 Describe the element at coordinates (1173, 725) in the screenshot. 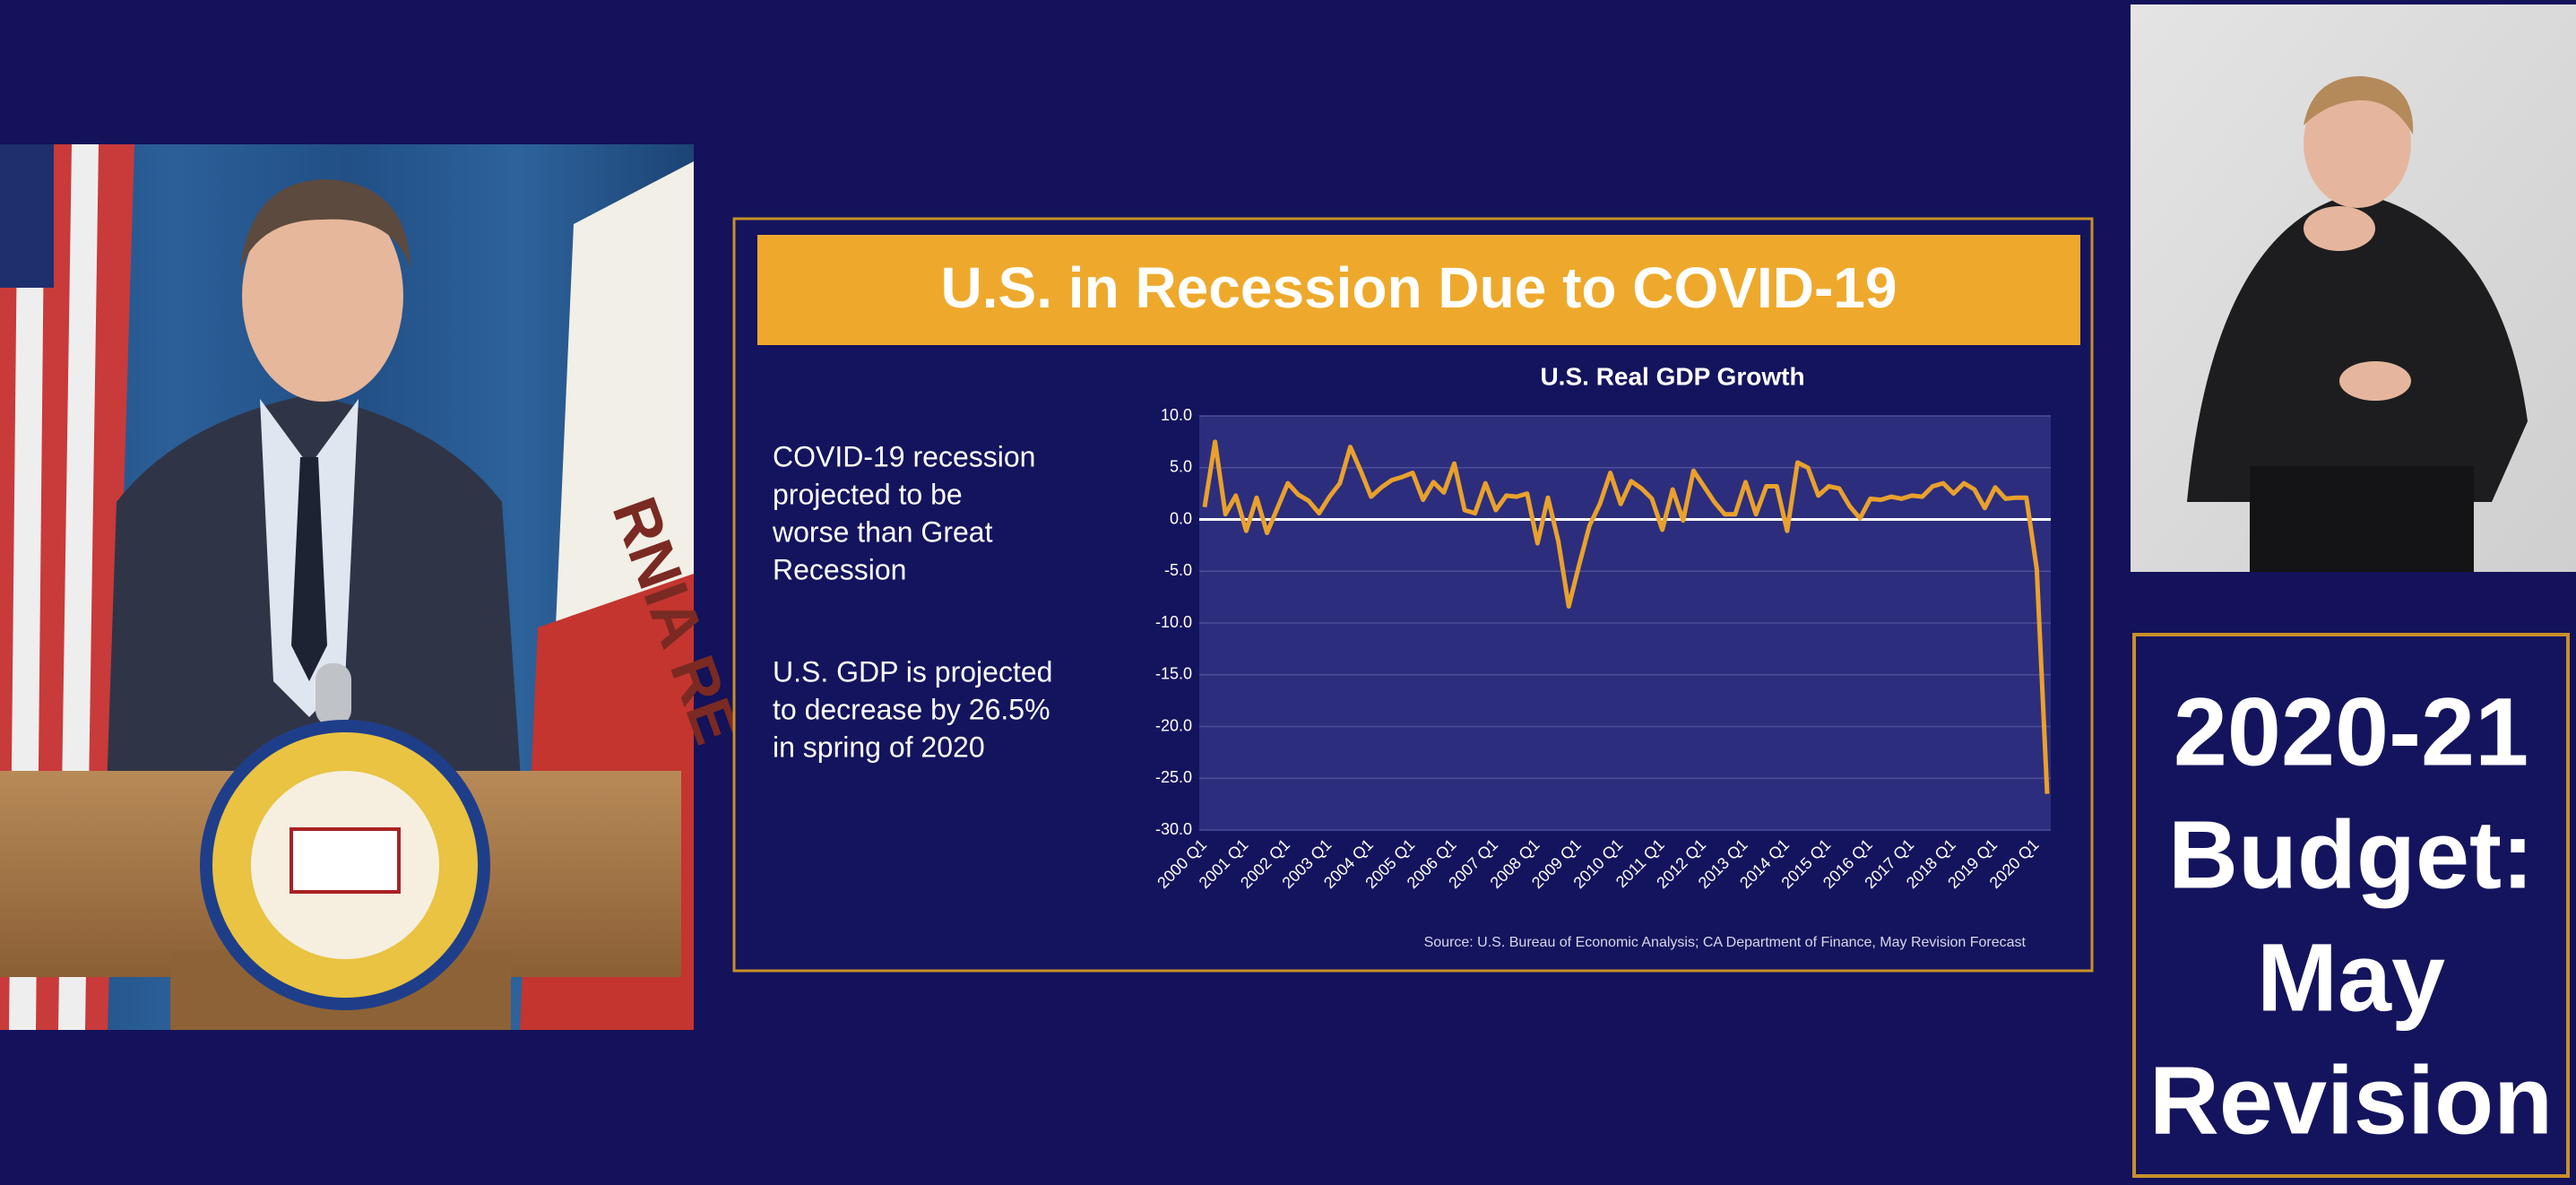

I see `y-tick-label: -20.0` at that location.